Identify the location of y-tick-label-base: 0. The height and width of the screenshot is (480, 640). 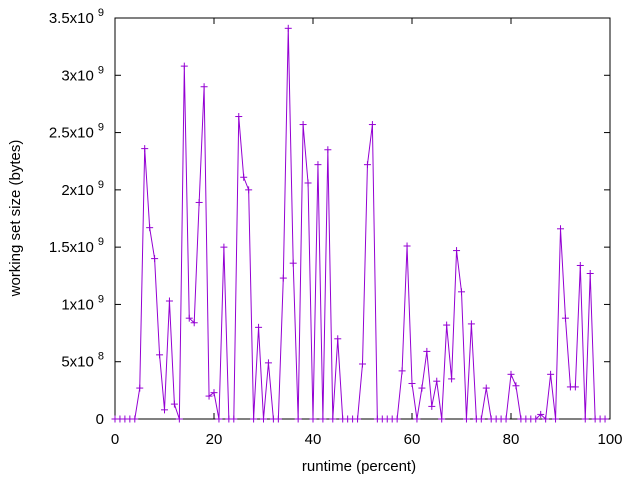
(100, 419).